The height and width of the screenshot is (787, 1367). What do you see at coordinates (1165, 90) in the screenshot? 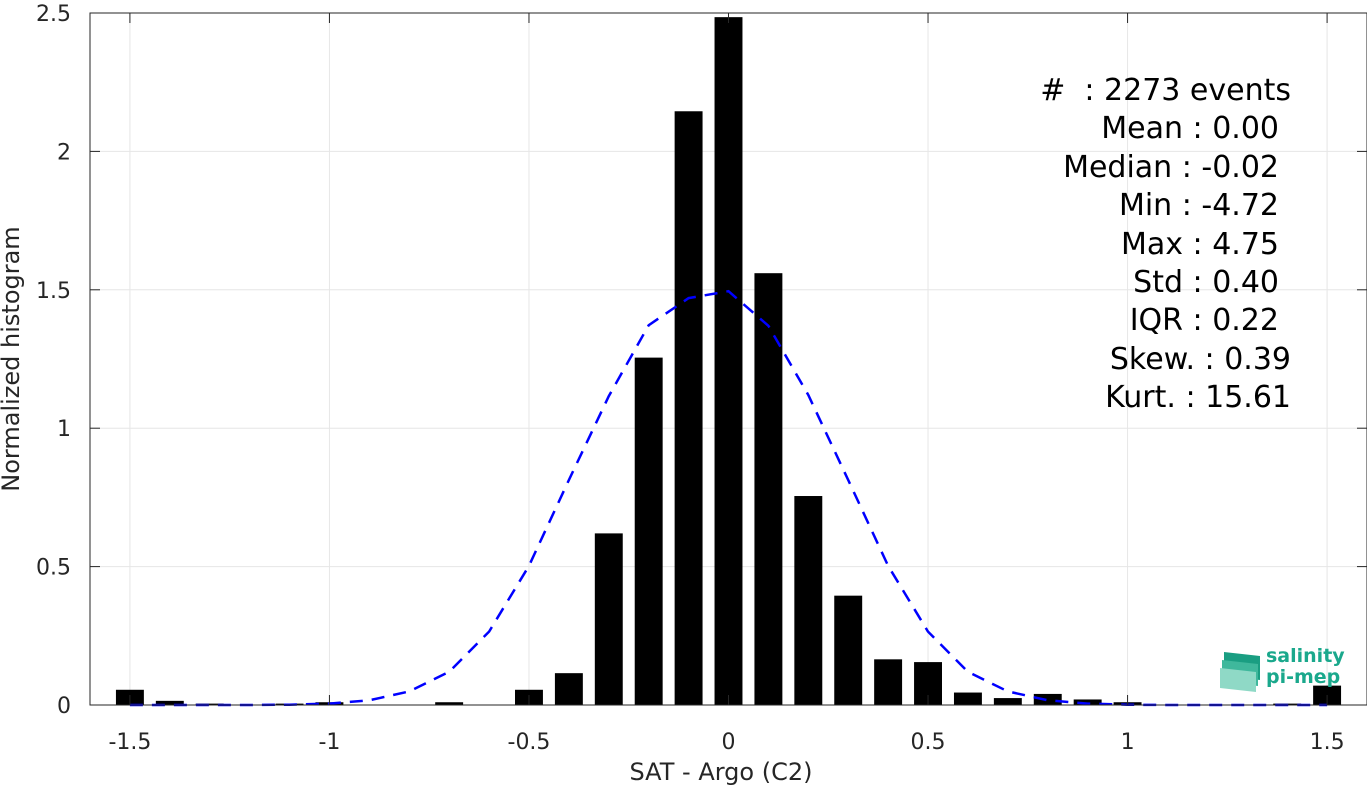
I see `stat-count: # : 2273 events` at bounding box center [1165, 90].